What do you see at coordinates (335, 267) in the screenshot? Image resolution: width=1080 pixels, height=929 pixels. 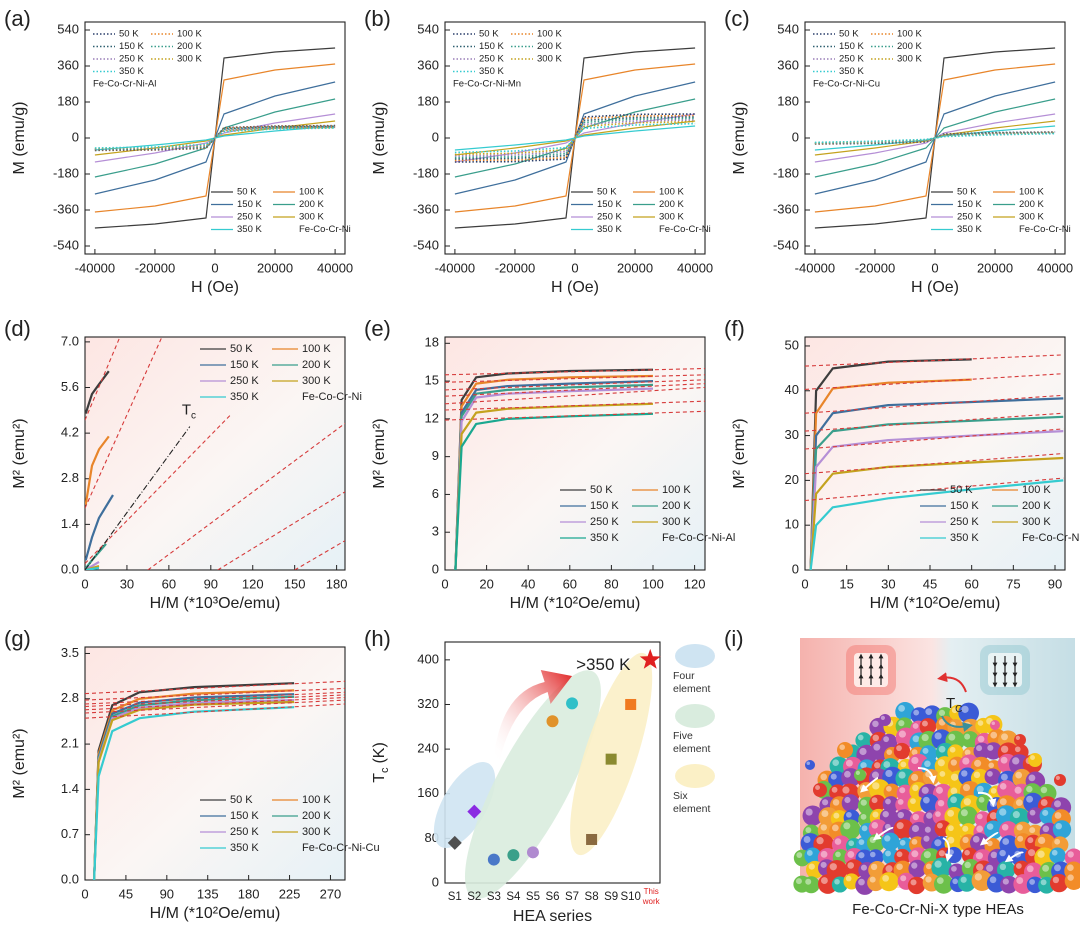 I see `x-tick-label: 40000` at bounding box center [335, 267].